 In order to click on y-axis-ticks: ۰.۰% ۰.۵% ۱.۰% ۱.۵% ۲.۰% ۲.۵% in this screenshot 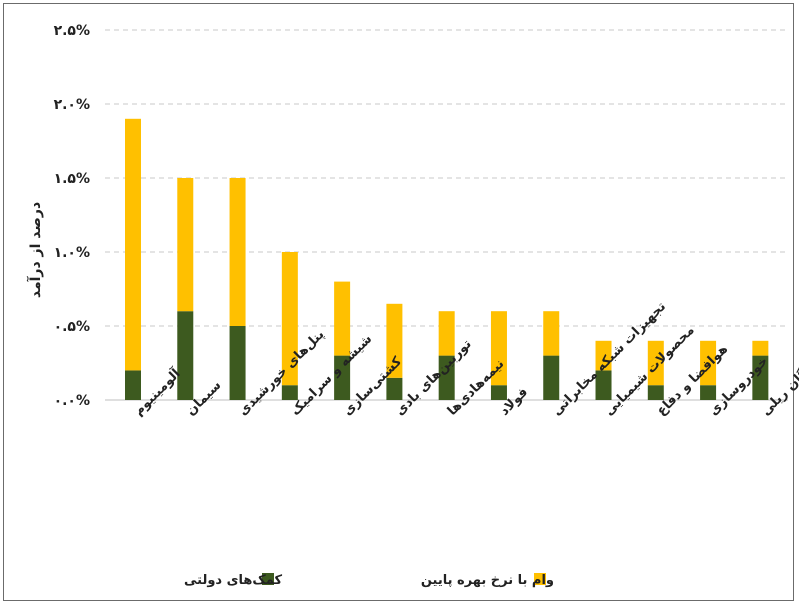, I will do `click(72, 216)`.